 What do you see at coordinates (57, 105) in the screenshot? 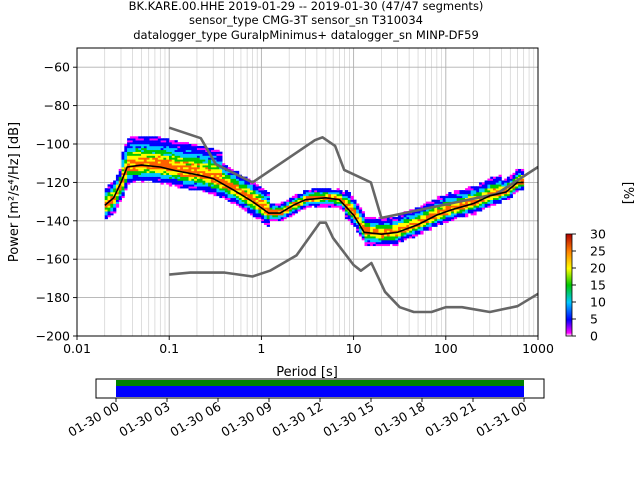
I see `y-tick-label: −80` at bounding box center [57, 105].